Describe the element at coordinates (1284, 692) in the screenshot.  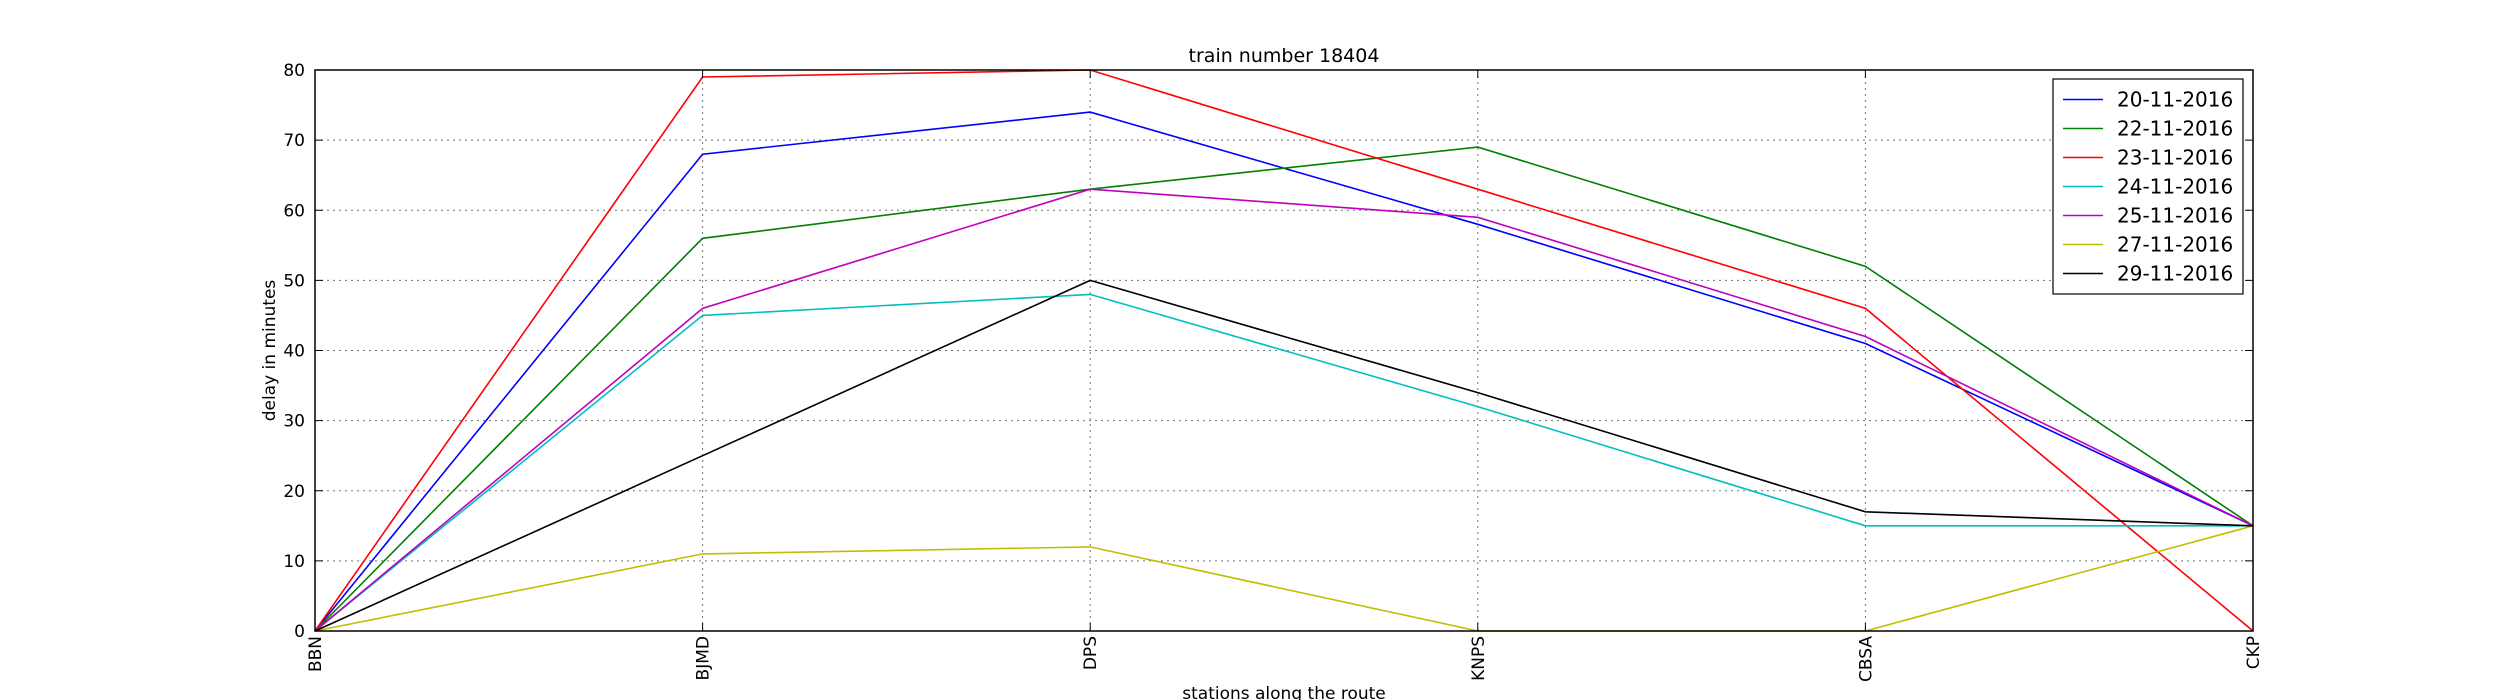
I see `x-axis-label: stations along the route` at that location.